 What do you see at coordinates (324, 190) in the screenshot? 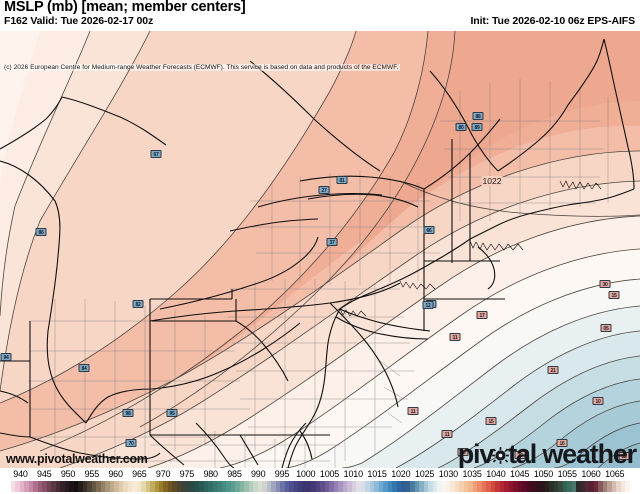
I see `member-center-marker: 27` at bounding box center [324, 190].